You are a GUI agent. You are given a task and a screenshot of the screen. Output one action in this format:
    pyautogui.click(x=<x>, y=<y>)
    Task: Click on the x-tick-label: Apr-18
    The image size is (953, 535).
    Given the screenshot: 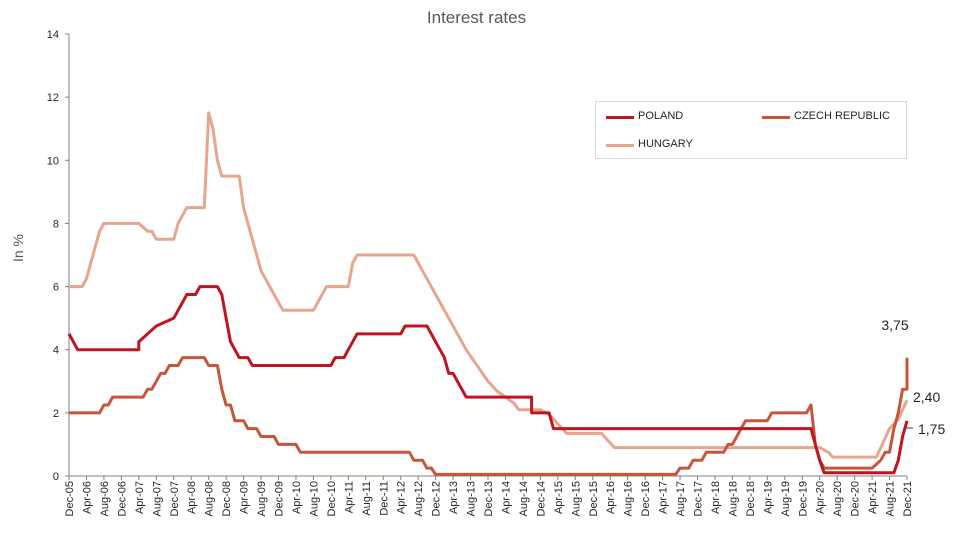 What is the action you would take?
    pyautogui.click(x=716, y=497)
    